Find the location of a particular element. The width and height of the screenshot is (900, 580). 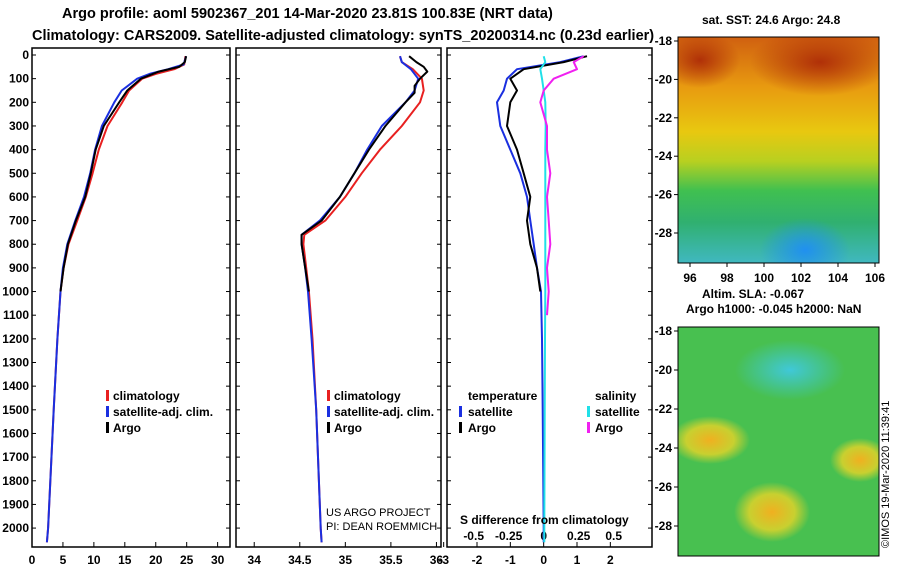

legend-swatch-sal-argo is located at coordinates (588, 427).